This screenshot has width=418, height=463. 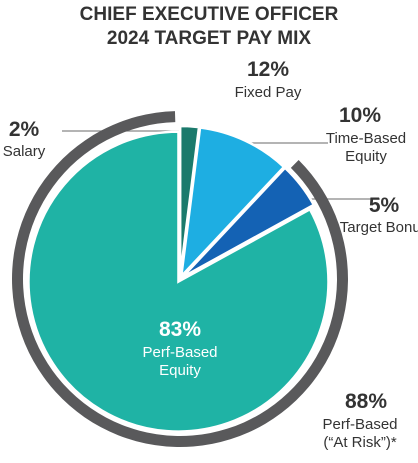 I want to click on chart-title: CHIEF EXECUTIVE OFFICER, so click(x=209, y=14).